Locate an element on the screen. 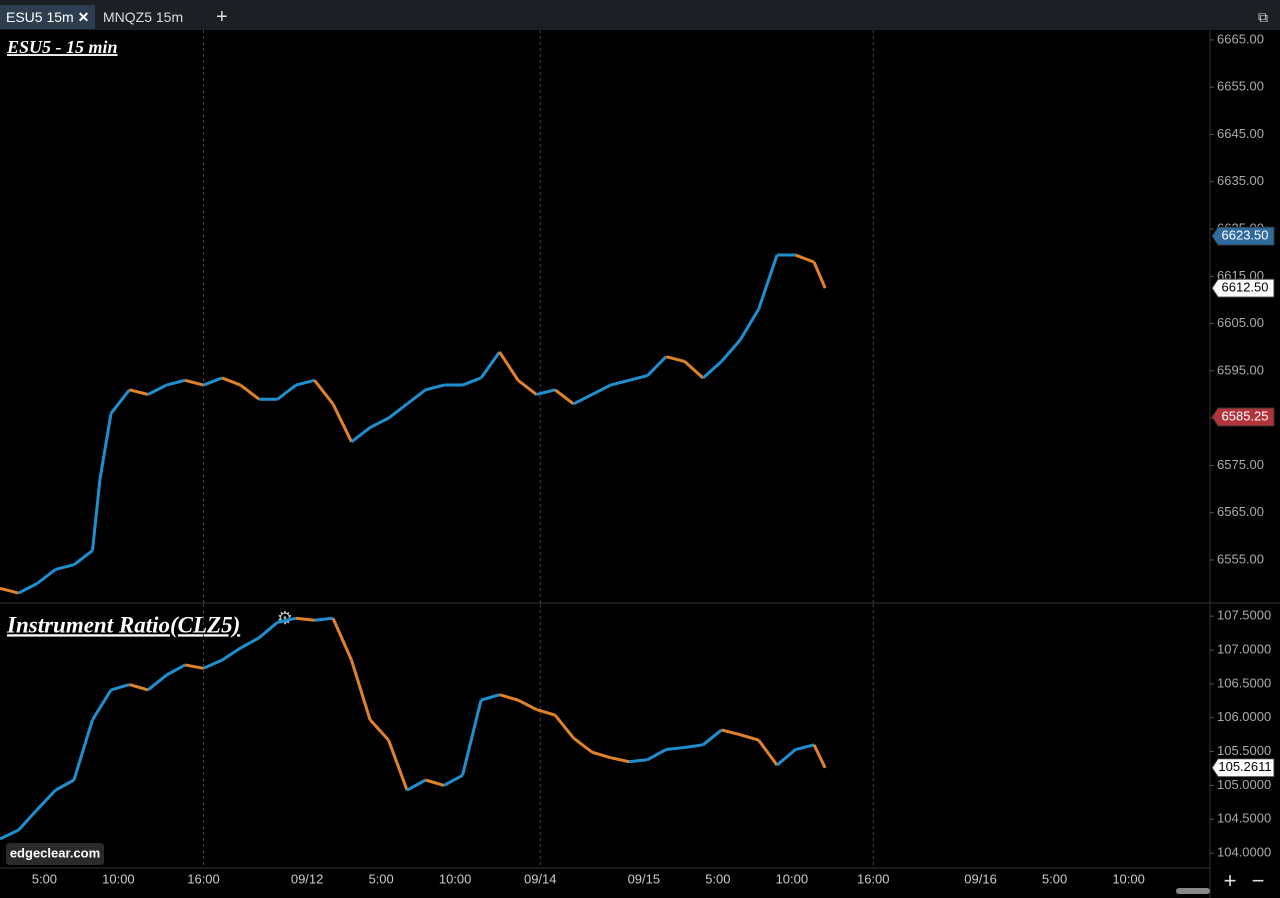  settings-icon: ⚙ is located at coordinates (285, 618).